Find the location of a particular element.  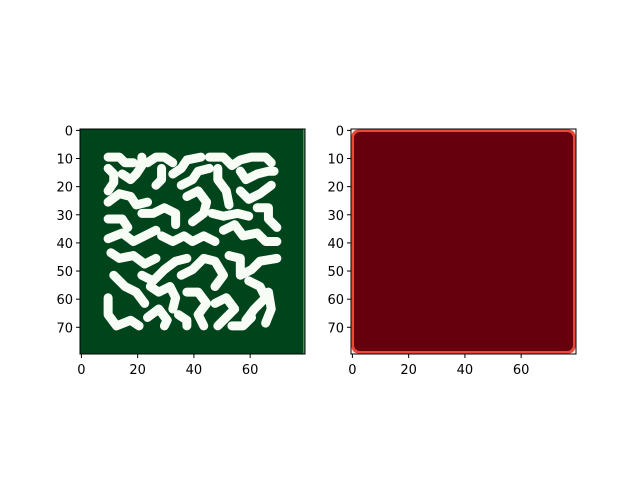

left-heatmap-maze is located at coordinates (192, 241).